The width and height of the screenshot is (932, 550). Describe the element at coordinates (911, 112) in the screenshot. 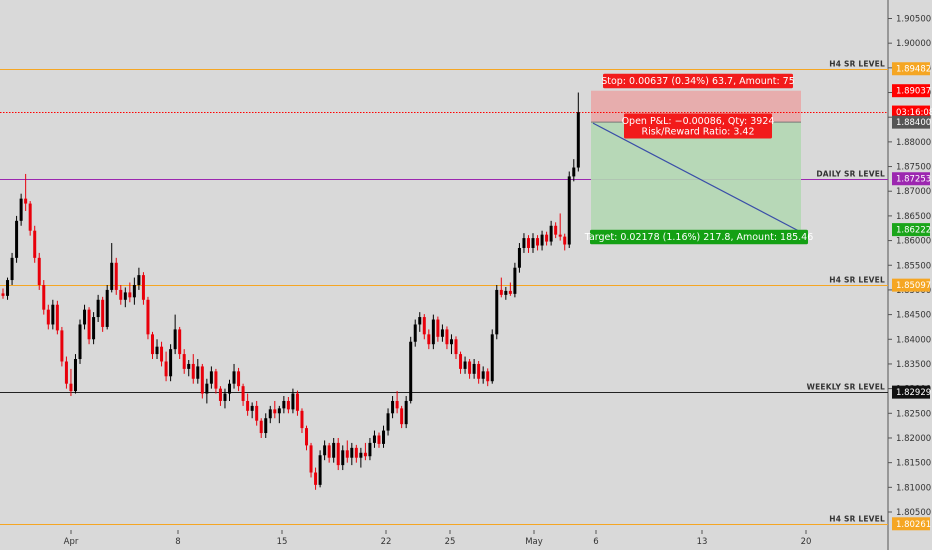

I see `price-badge-bg` at that location.